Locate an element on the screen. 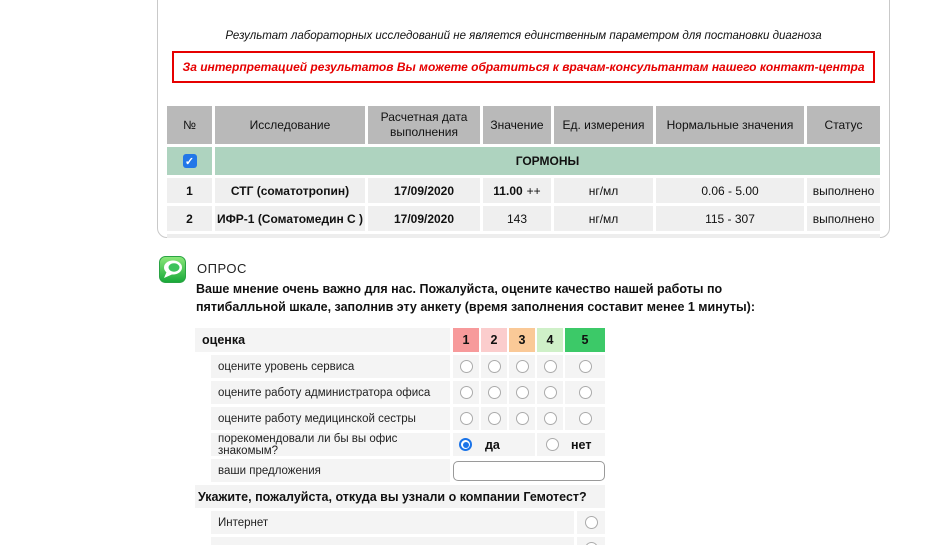 This screenshot has width=929, height=545. recommend-yes-label: да is located at coordinates (492, 444).